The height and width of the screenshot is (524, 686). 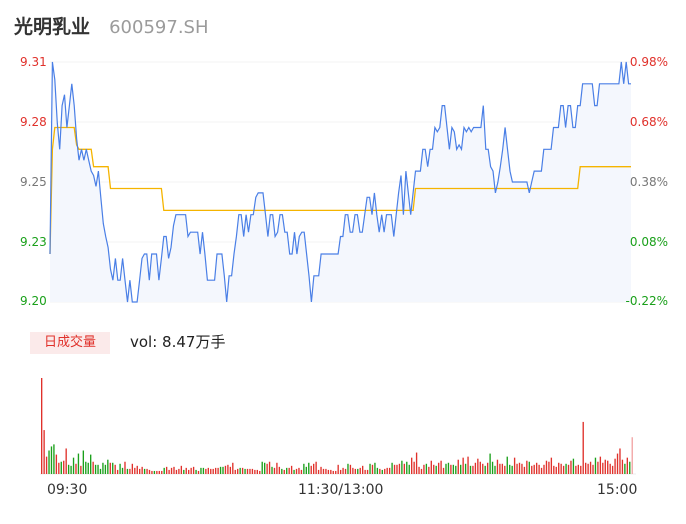 I want to click on stock-header: 光明乳业 600597.SH, so click(x=111, y=26).